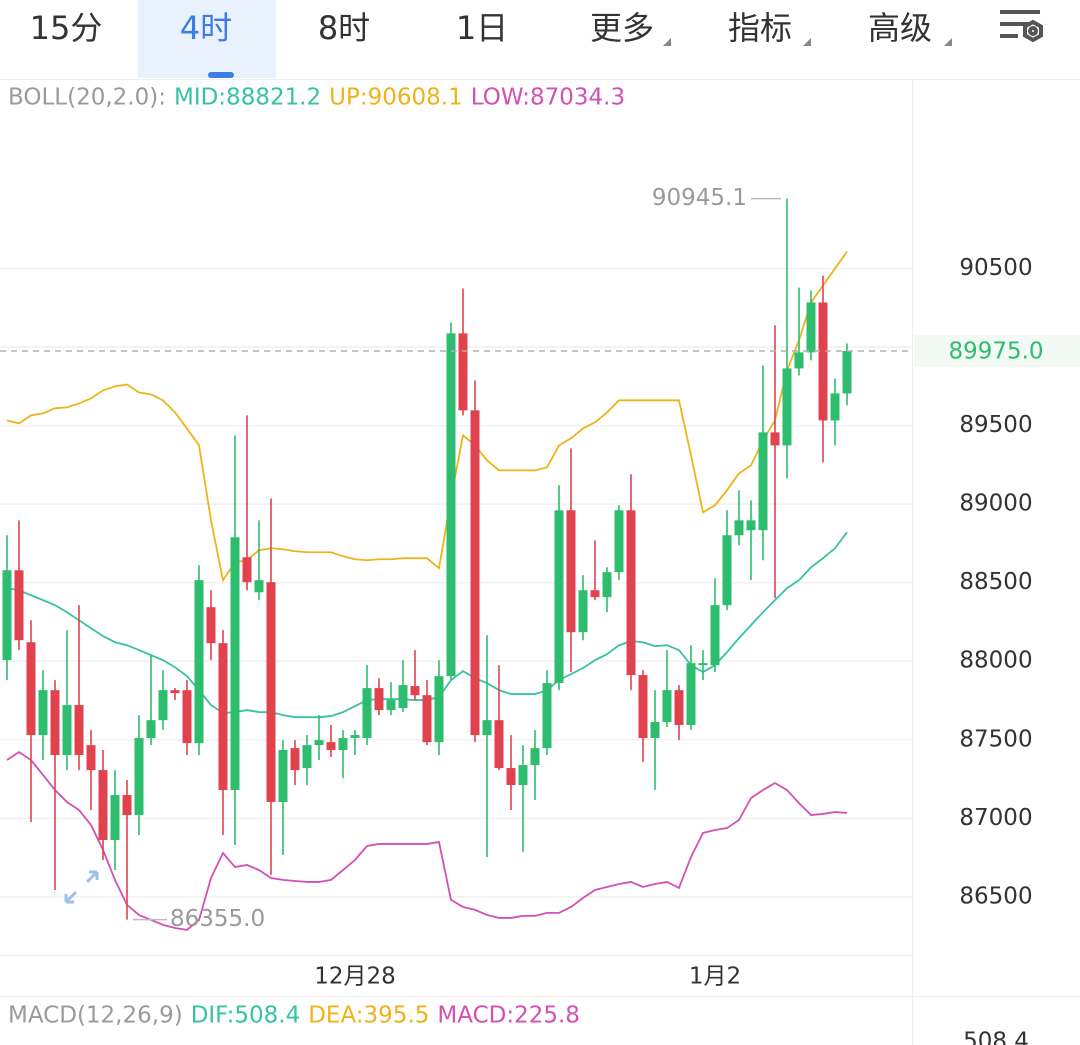  Describe the element at coordinates (715, 977) in the screenshot. I see `x-tick-label: 1月2` at that location.